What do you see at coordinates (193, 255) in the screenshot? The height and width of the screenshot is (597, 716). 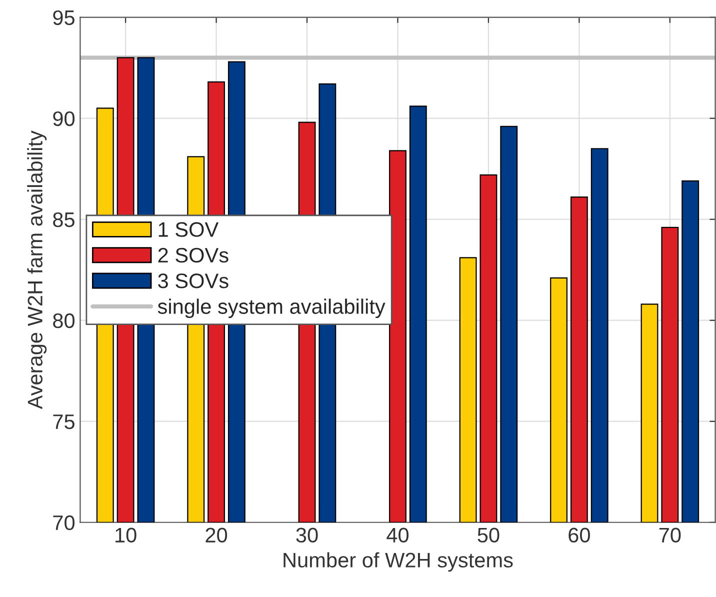 I see `legend-label: 2 SOVs` at bounding box center [193, 255].